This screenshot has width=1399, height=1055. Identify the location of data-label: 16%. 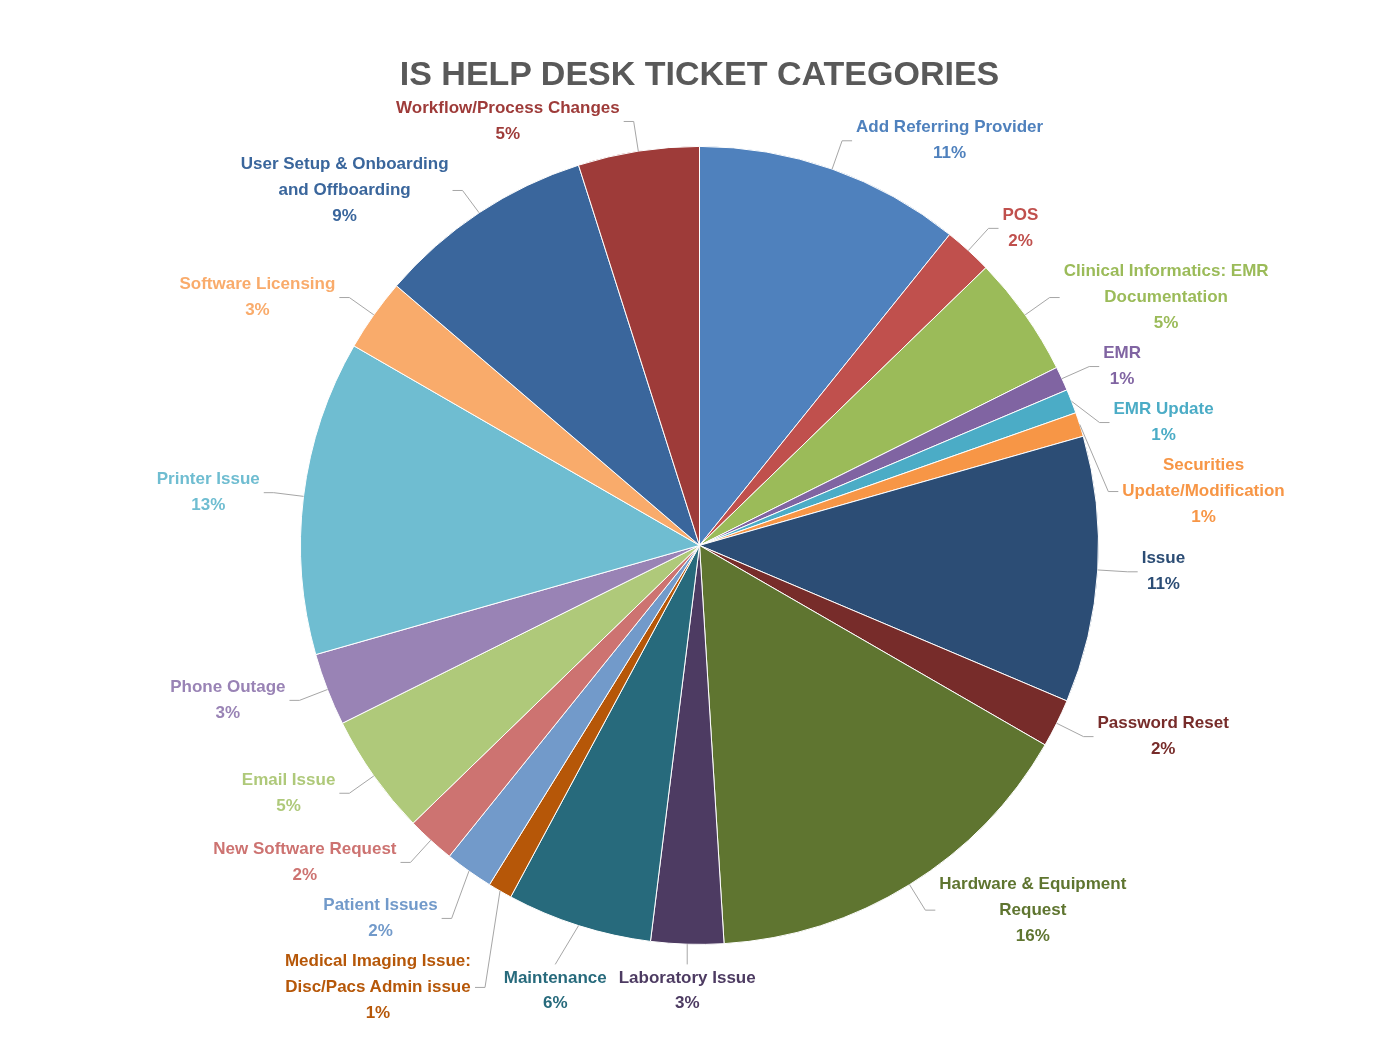
(1032, 935).